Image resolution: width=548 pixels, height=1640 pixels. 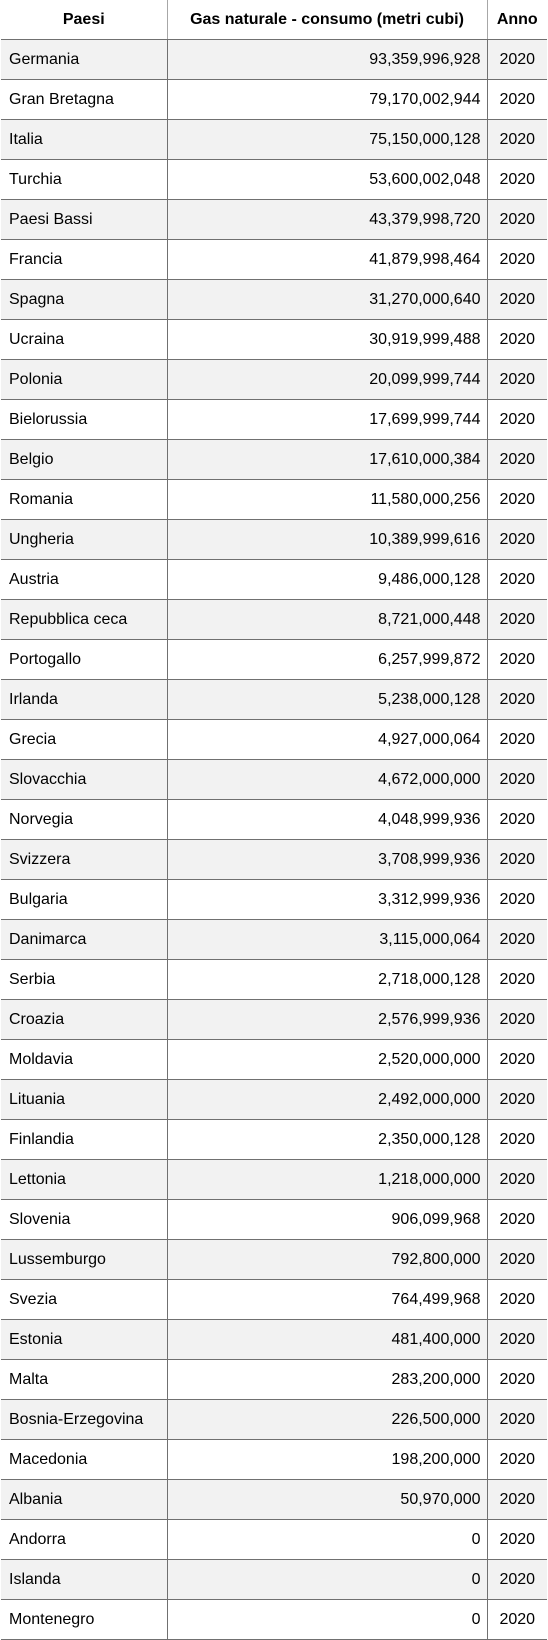 I want to click on country-cell: Moldavia, so click(x=84, y=1059).